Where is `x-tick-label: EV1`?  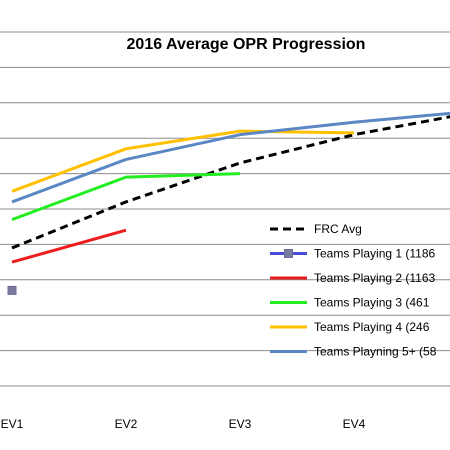 x-tick-label: EV1 is located at coordinates (12, 424).